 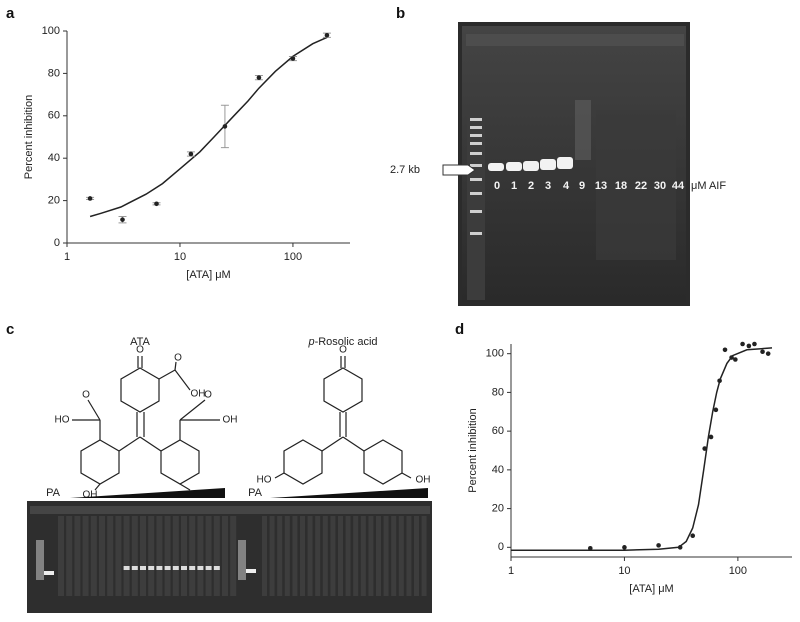 What do you see at coordinates (54, 158) in the screenshot?
I see `y-tick-label: 40` at bounding box center [54, 158].